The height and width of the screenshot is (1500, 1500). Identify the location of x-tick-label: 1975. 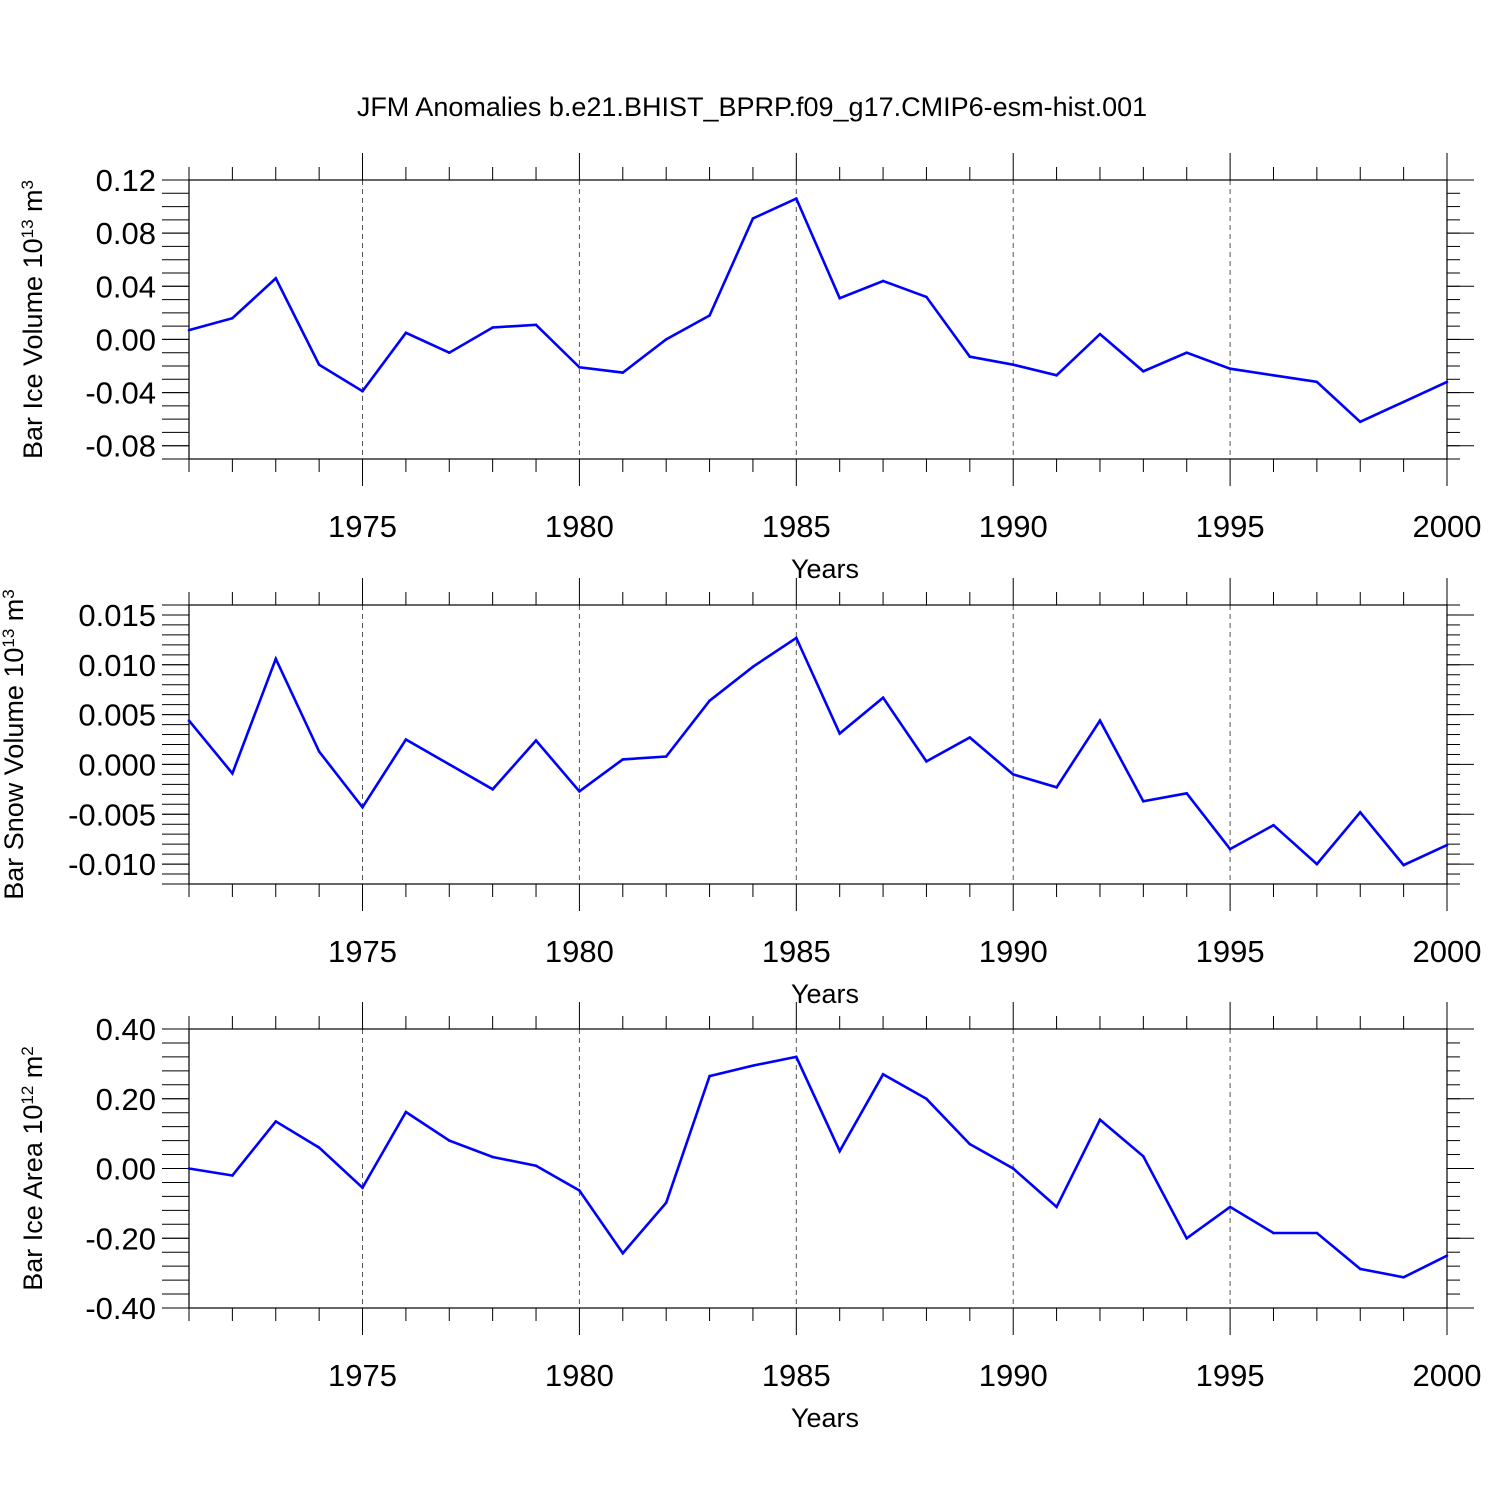
(362, 526).